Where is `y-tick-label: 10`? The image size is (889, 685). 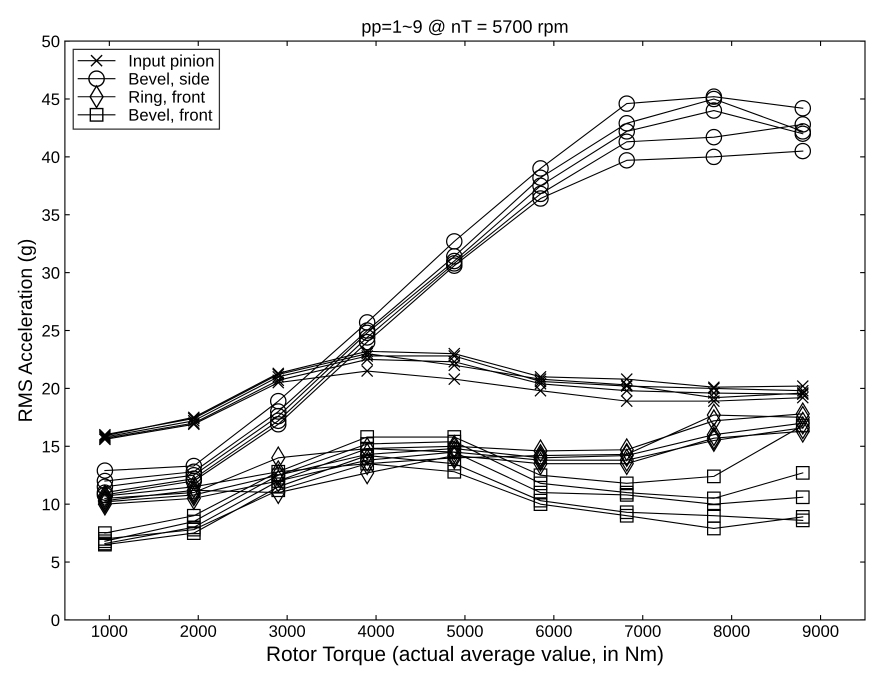
y-tick-label: 10 is located at coordinates (51, 504).